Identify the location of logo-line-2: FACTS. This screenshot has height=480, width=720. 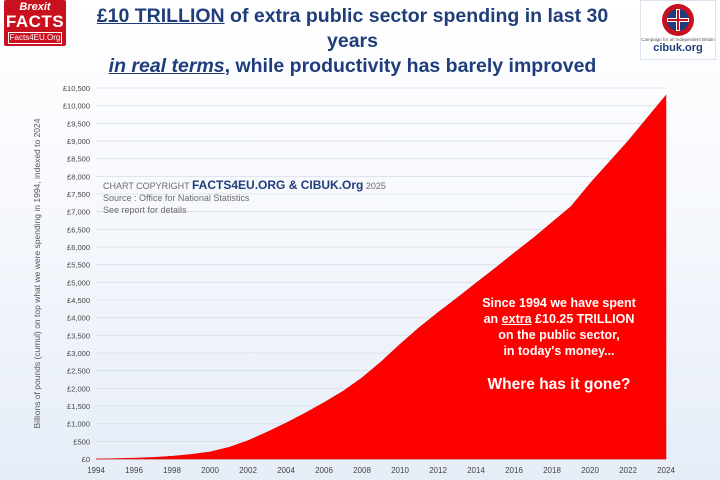
(35, 21).